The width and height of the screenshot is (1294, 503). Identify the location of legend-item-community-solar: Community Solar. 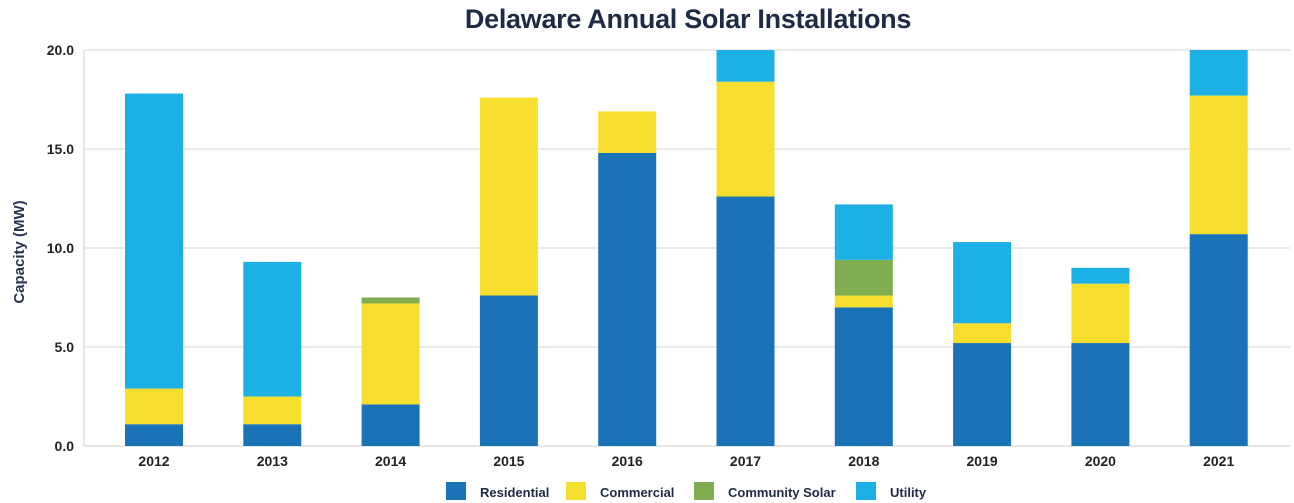
(765, 491).